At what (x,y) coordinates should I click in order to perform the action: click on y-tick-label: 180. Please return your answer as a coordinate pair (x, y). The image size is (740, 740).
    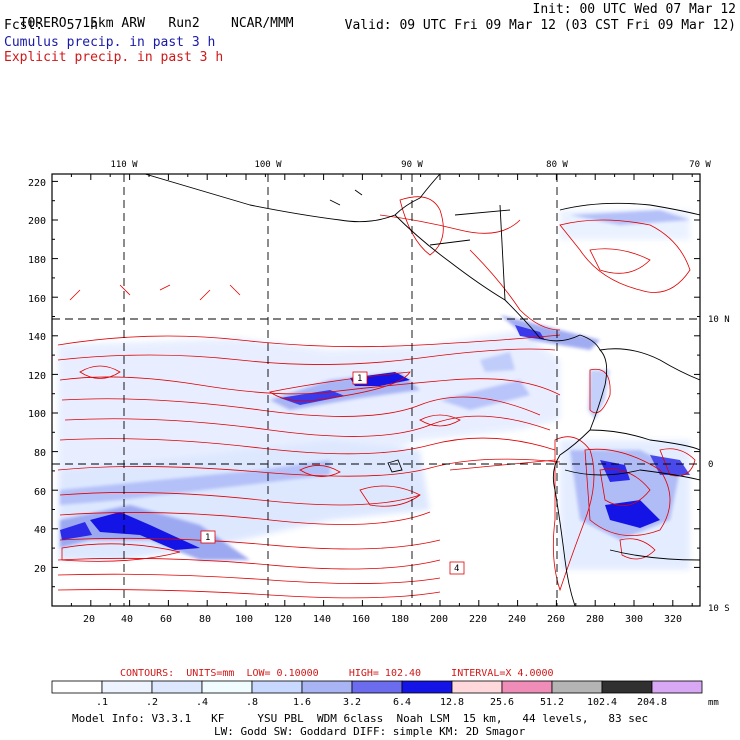
    Looking at the image, I should click on (37, 260).